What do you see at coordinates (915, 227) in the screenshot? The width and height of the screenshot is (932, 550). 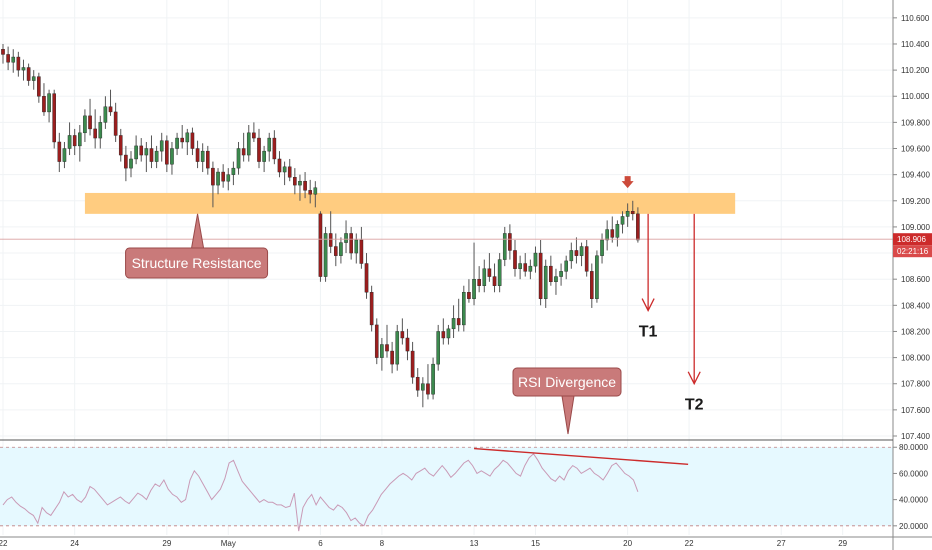 I see `y-tick-label: 109.000` at bounding box center [915, 227].